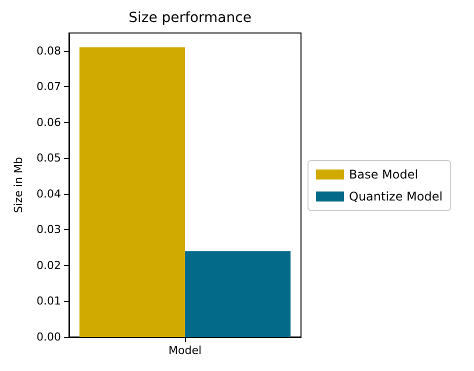  What do you see at coordinates (48, 87) in the screenshot?
I see `y-tick-label: 0.07` at bounding box center [48, 87].